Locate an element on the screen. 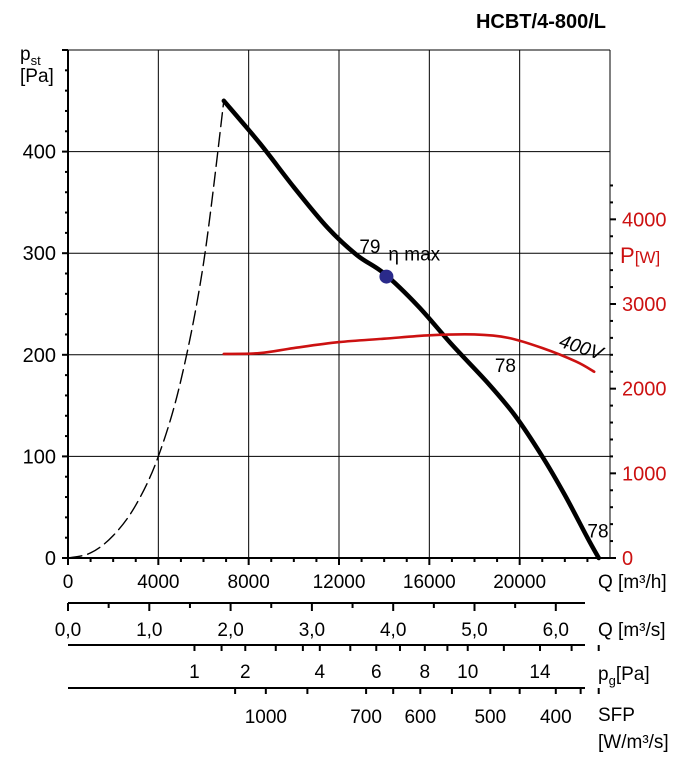  x-sfp-tick-label: 400 is located at coordinates (556, 717).